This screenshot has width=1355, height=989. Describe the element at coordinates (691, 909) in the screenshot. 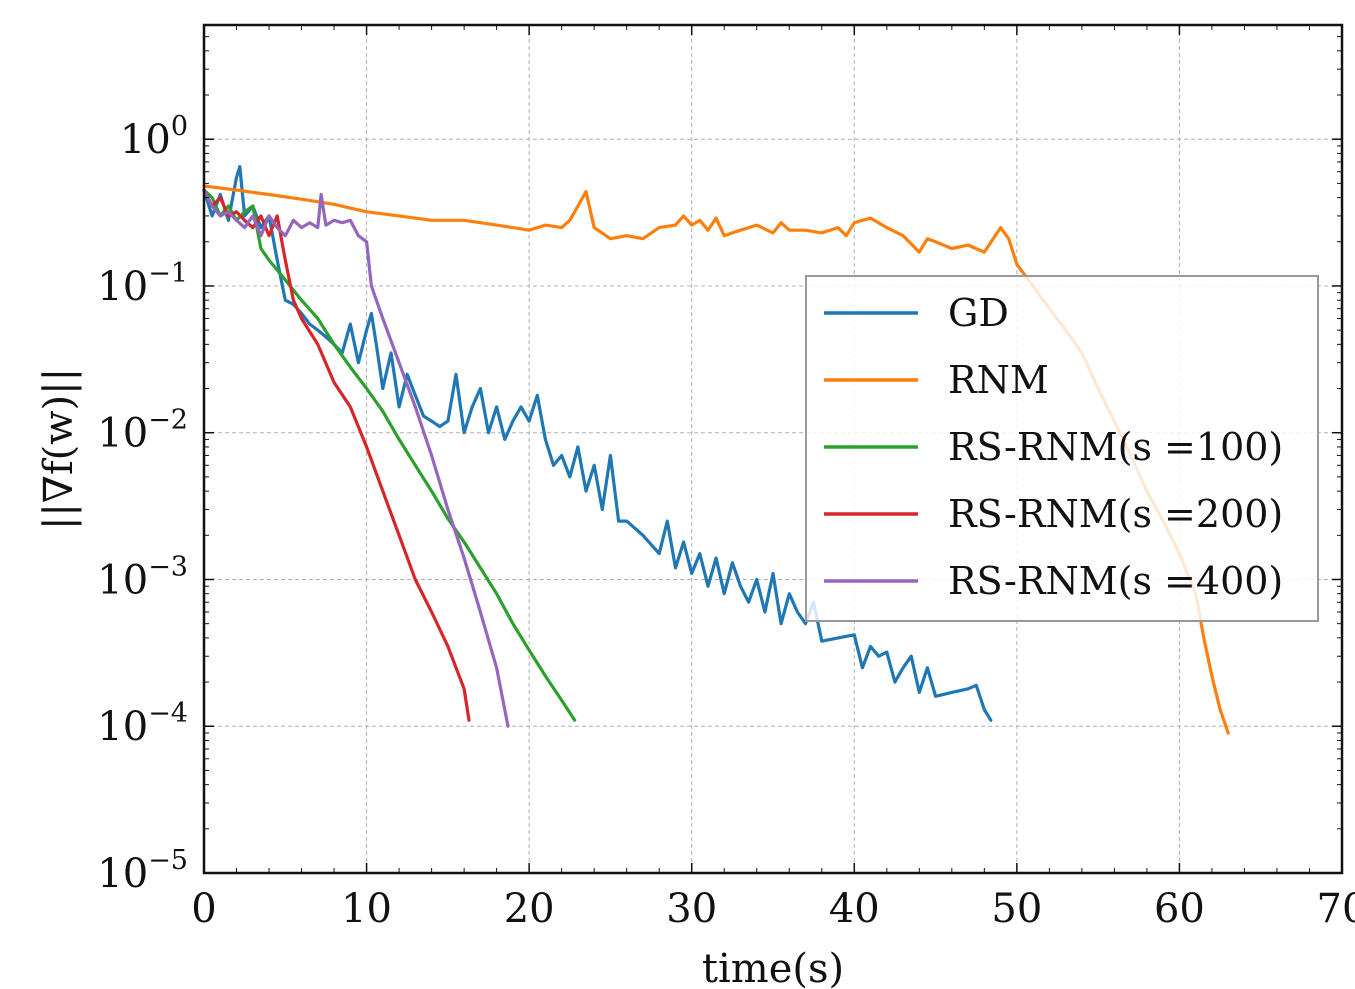

I see `x-tick-label: 30` at that location.